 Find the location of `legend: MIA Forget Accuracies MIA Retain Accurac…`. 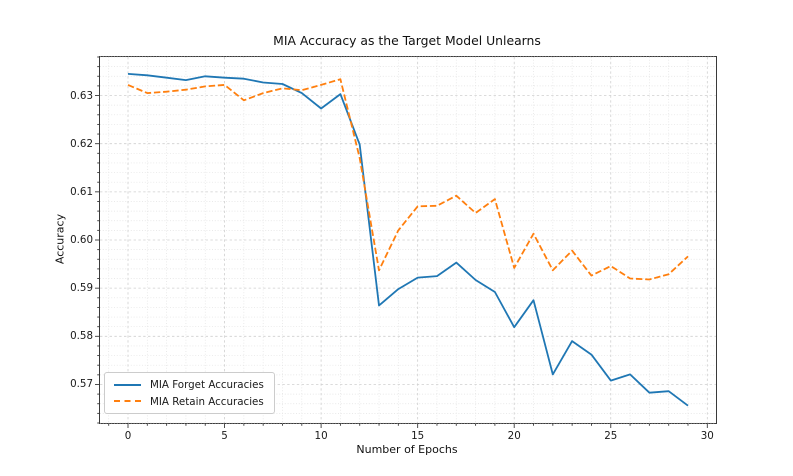

legend: MIA Forget Accuracies MIA Retain Accurac… is located at coordinates (189, 393).